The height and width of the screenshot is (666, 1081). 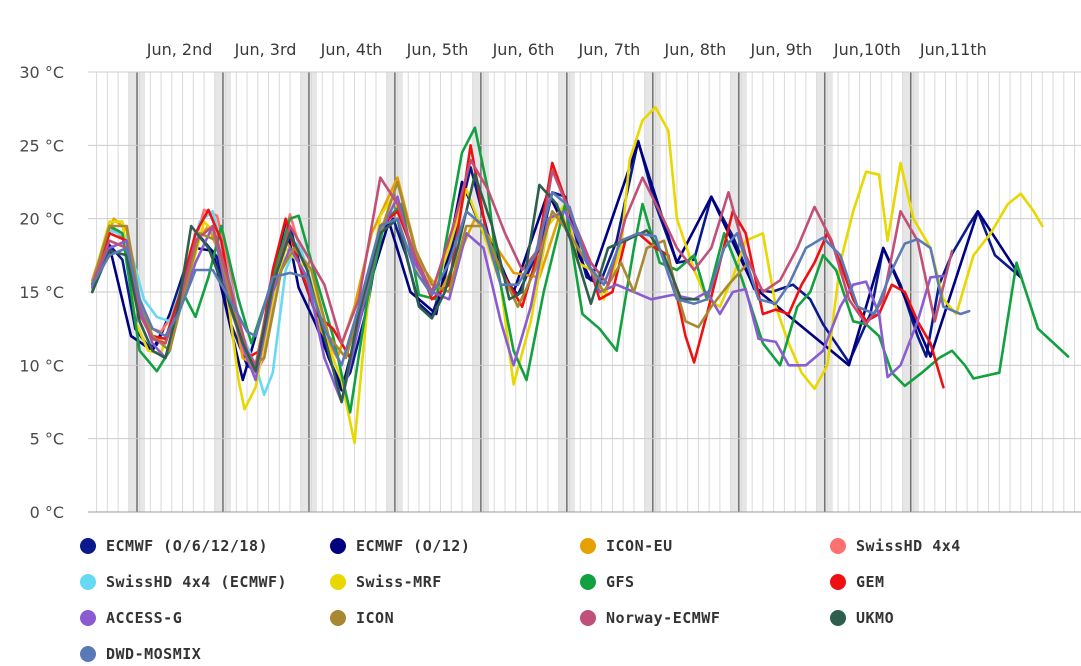 What do you see at coordinates (197, 582) in the screenshot?
I see `legend-label: SwissHD 4x4 (ECMWF)` at bounding box center [197, 582].